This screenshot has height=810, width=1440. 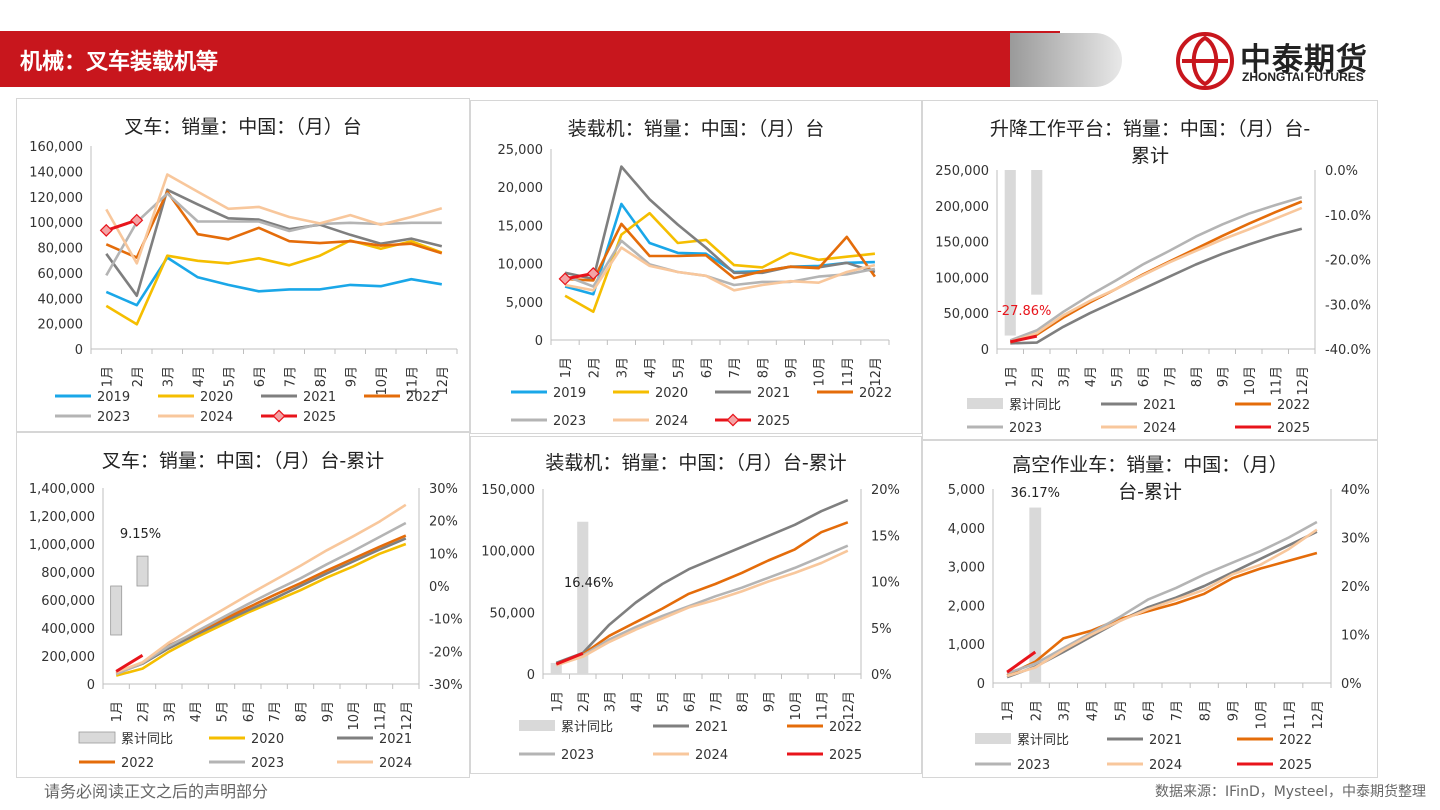 I want to click on legend-label: 2022, so click(x=845, y=727).